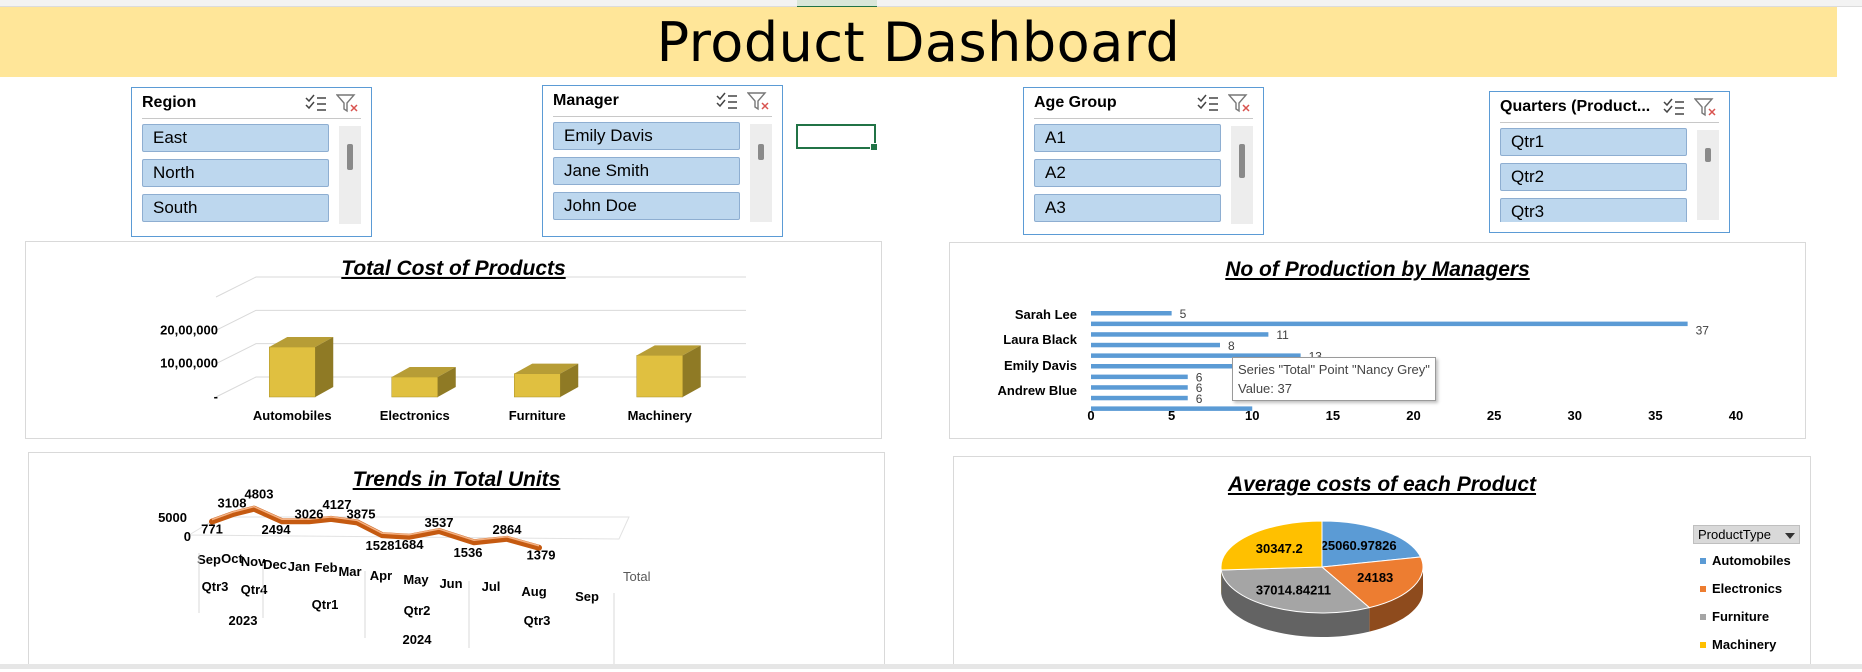 This screenshot has height=672, width=1862. What do you see at coordinates (1252, 415) in the screenshot?
I see `x-tick-label: 10` at bounding box center [1252, 415].